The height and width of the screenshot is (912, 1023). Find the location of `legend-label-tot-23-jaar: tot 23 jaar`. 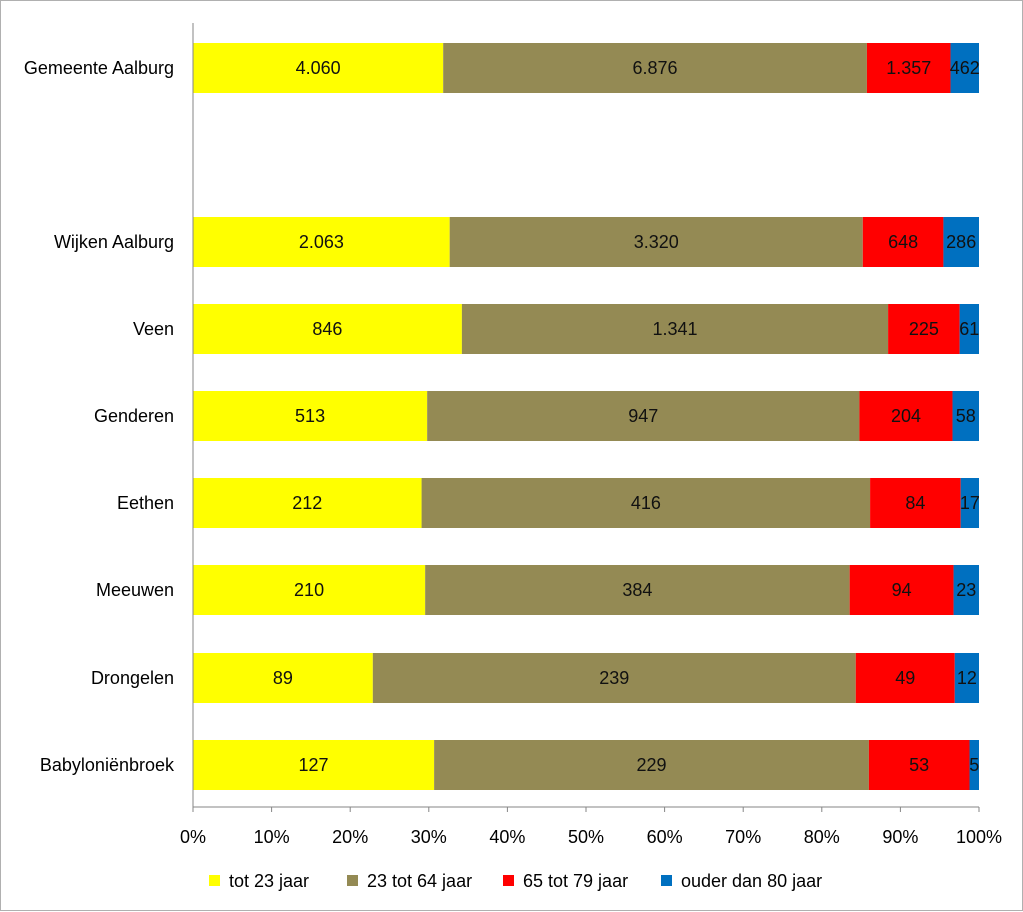

legend-label-tot-23-jaar: tot 23 jaar is located at coordinates (269, 881).